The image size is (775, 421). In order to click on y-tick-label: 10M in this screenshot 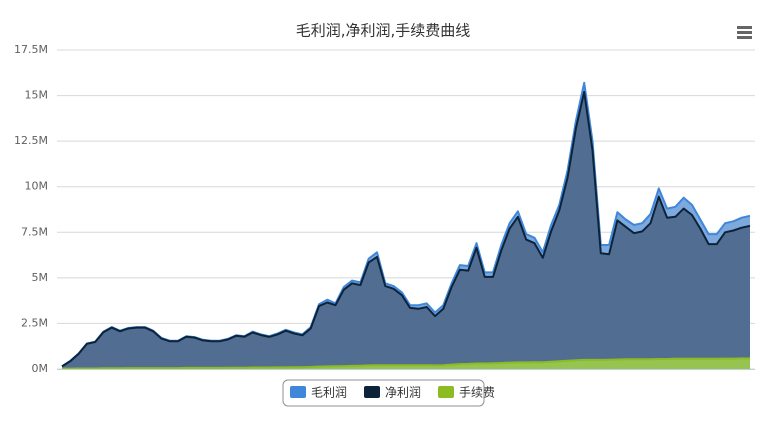, I will do `click(37, 186)`.